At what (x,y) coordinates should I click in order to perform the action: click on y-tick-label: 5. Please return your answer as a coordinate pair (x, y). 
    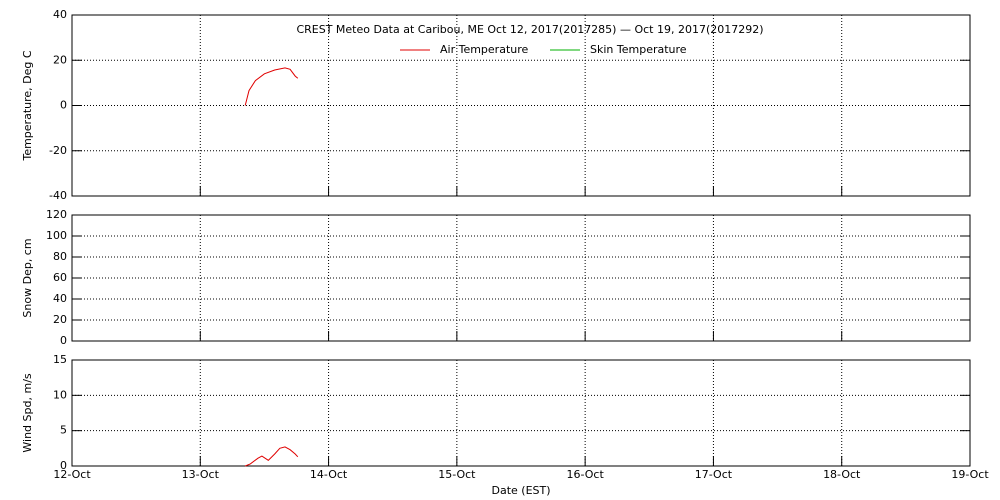
    Looking at the image, I should click on (63, 430).